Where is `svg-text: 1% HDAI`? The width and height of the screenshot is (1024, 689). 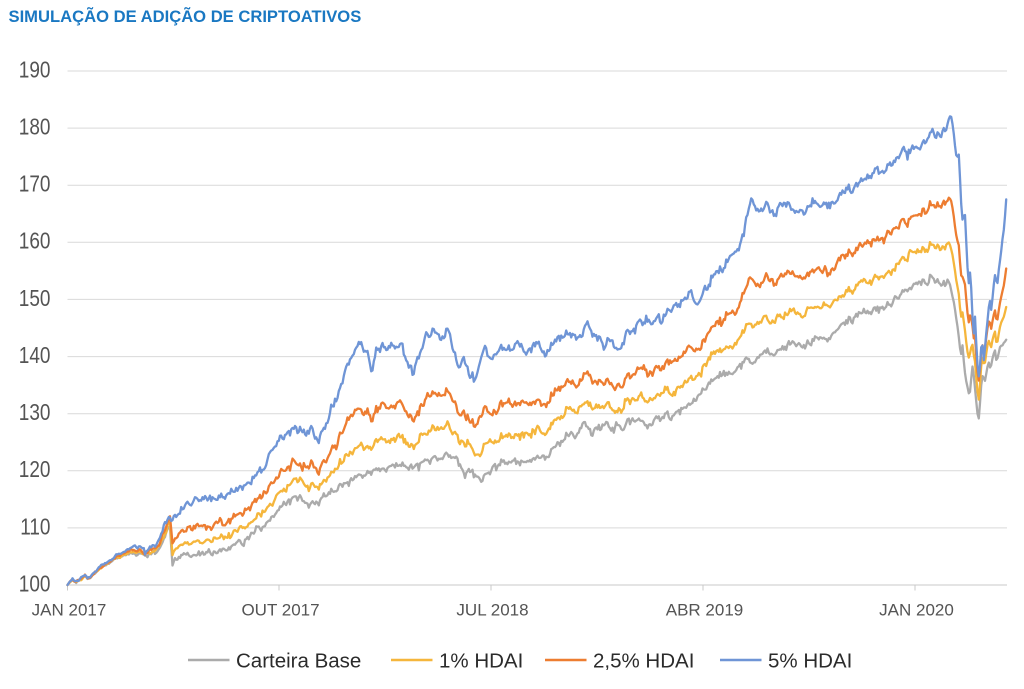 svg-text: 1% HDAI is located at coordinates (481, 660).